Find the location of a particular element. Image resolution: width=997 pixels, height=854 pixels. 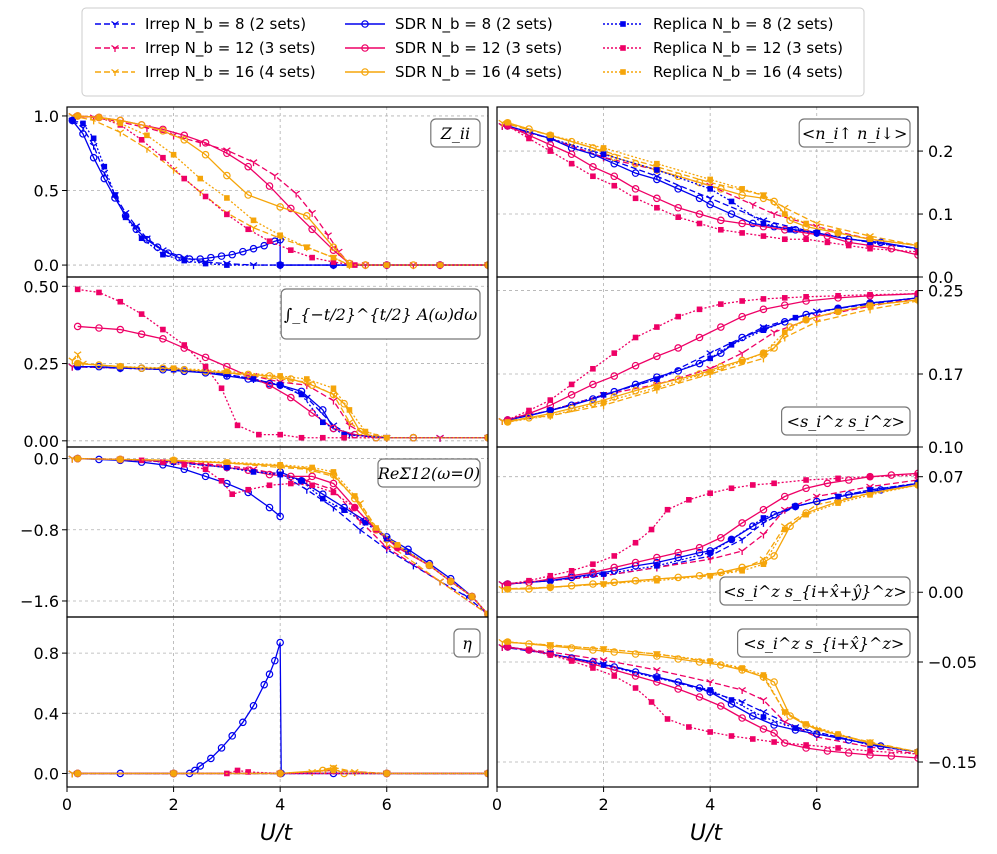

panel-label-text: Z_ii is located at coordinates (455, 133).